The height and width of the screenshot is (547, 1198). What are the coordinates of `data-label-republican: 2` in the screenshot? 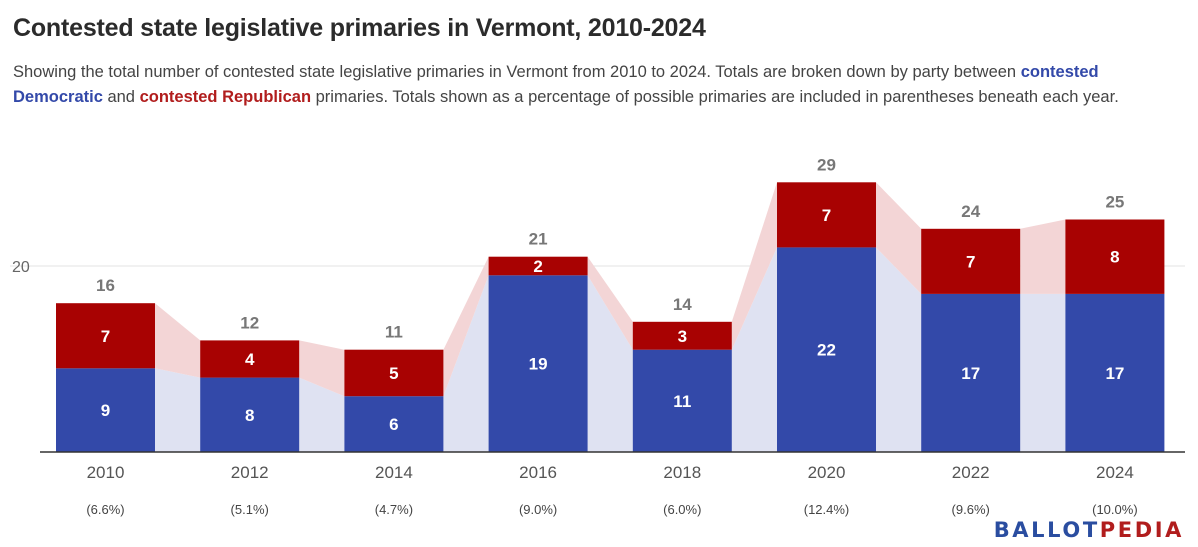 It's located at (537, 266).